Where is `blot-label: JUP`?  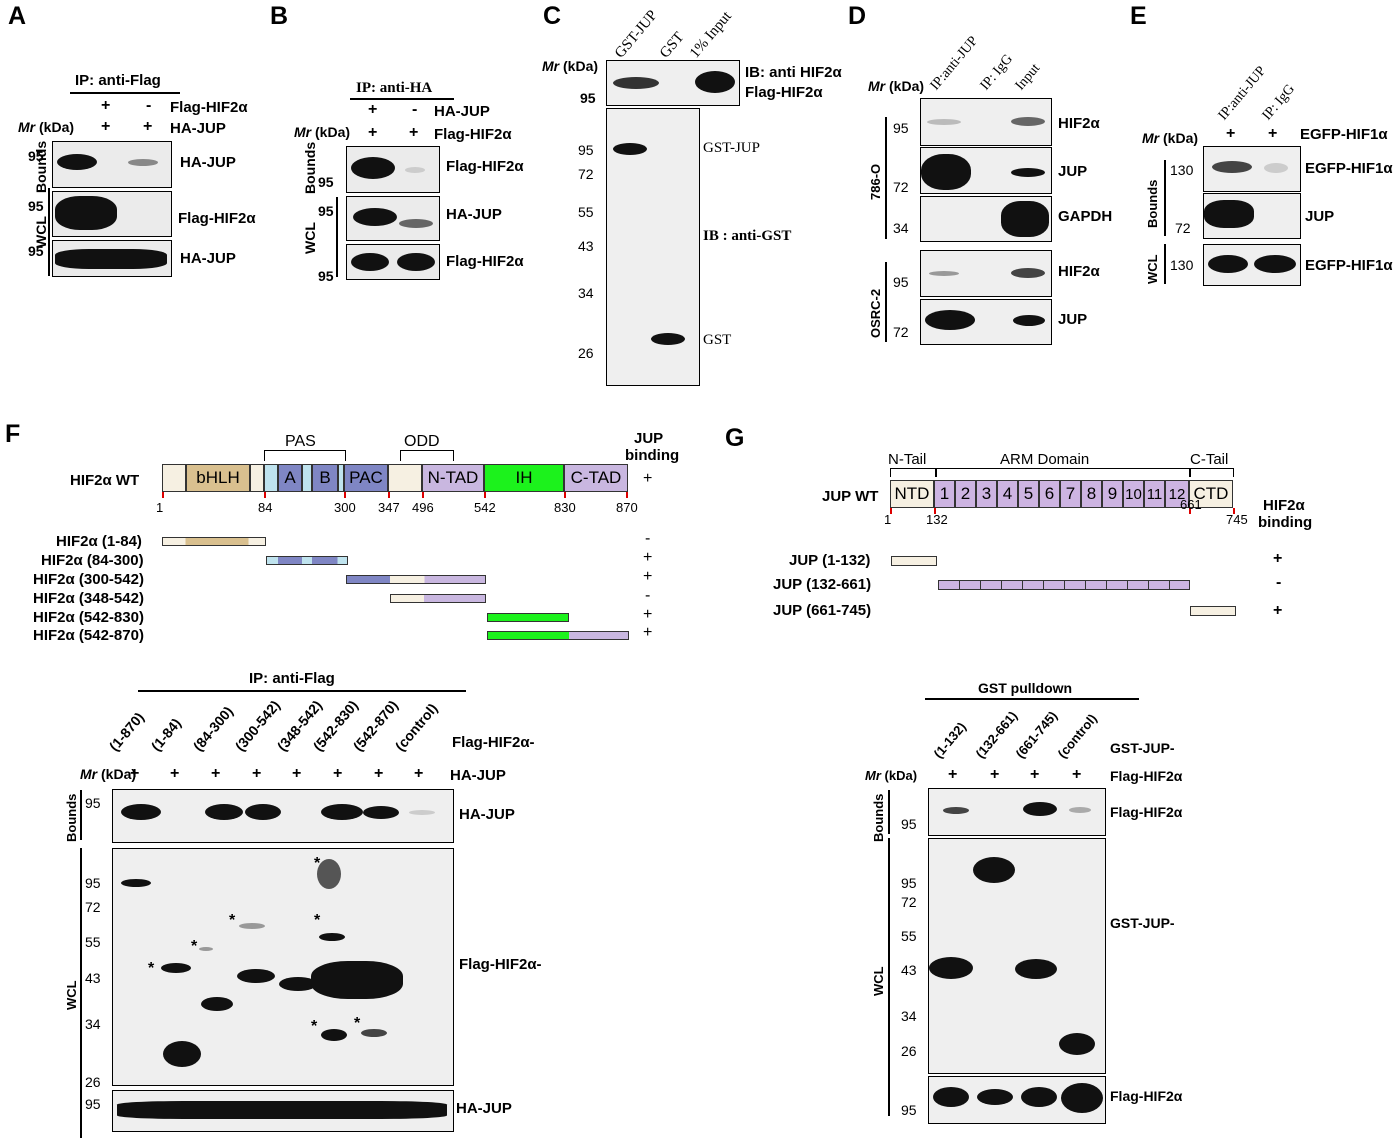
blot-label: JUP is located at coordinates (1073, 319).